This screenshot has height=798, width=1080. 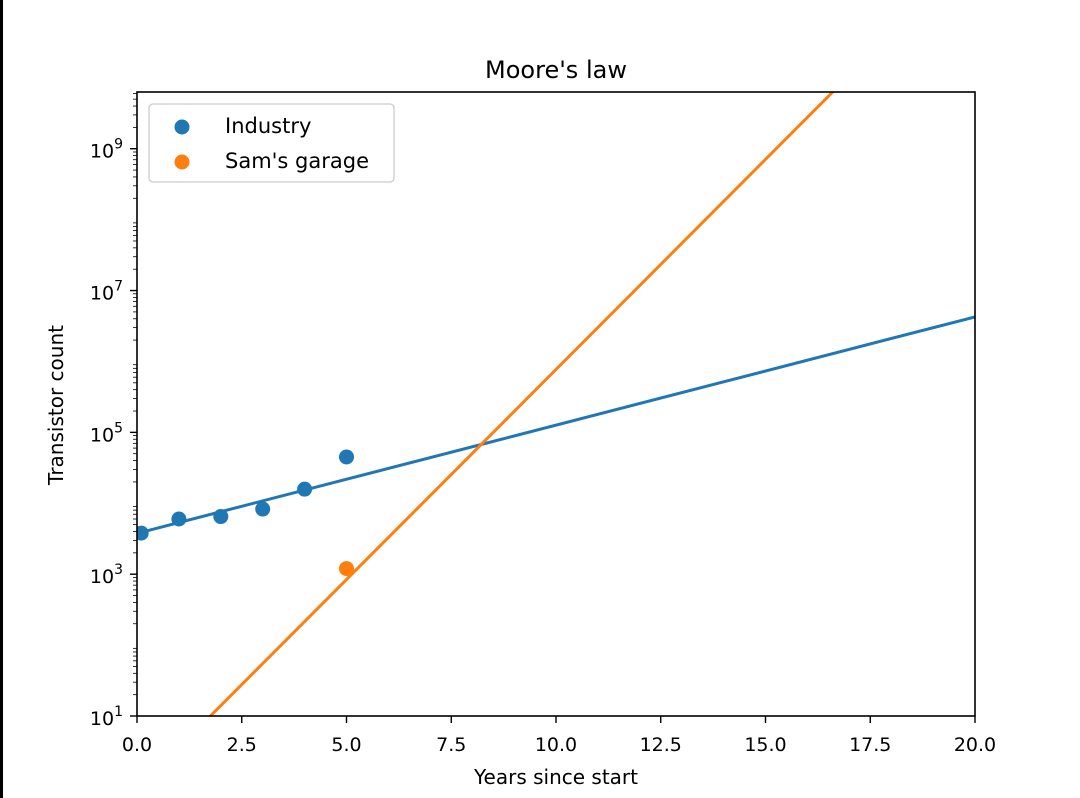 I want to click on y-tick-label: 10³, so click(x=106, y=575).